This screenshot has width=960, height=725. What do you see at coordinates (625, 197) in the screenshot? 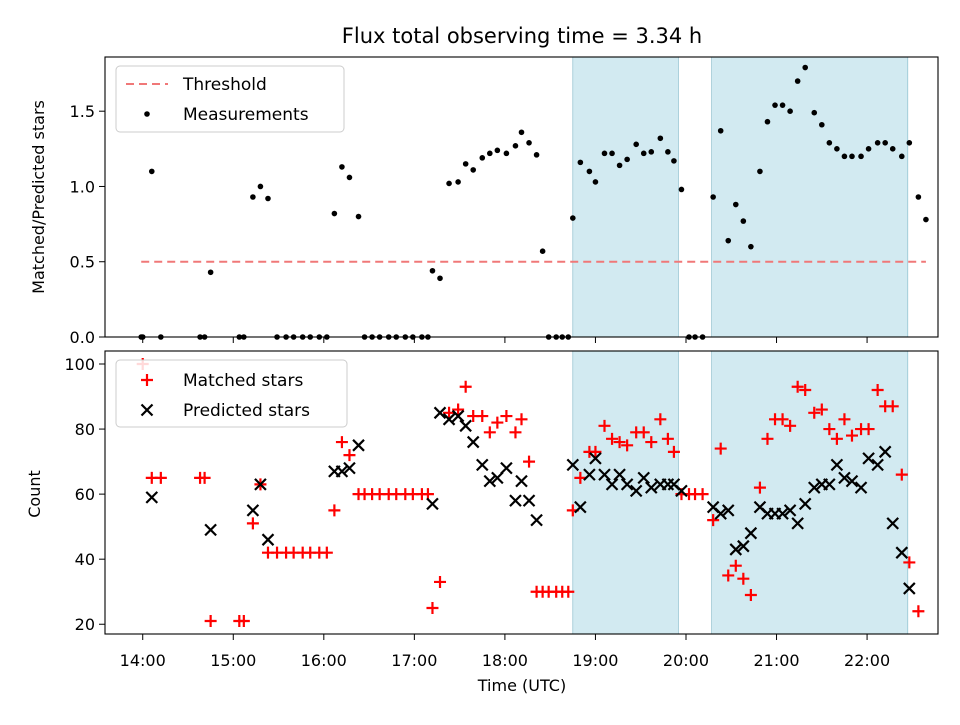
I see `shaded-interval` at bounding box center [625, 197].